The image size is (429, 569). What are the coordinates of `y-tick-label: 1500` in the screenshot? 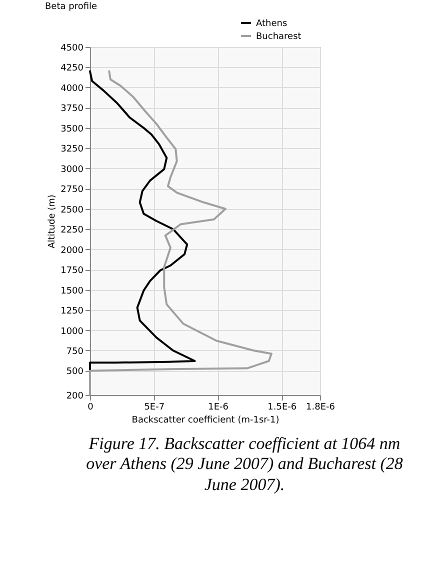 It's located at (72, 291).